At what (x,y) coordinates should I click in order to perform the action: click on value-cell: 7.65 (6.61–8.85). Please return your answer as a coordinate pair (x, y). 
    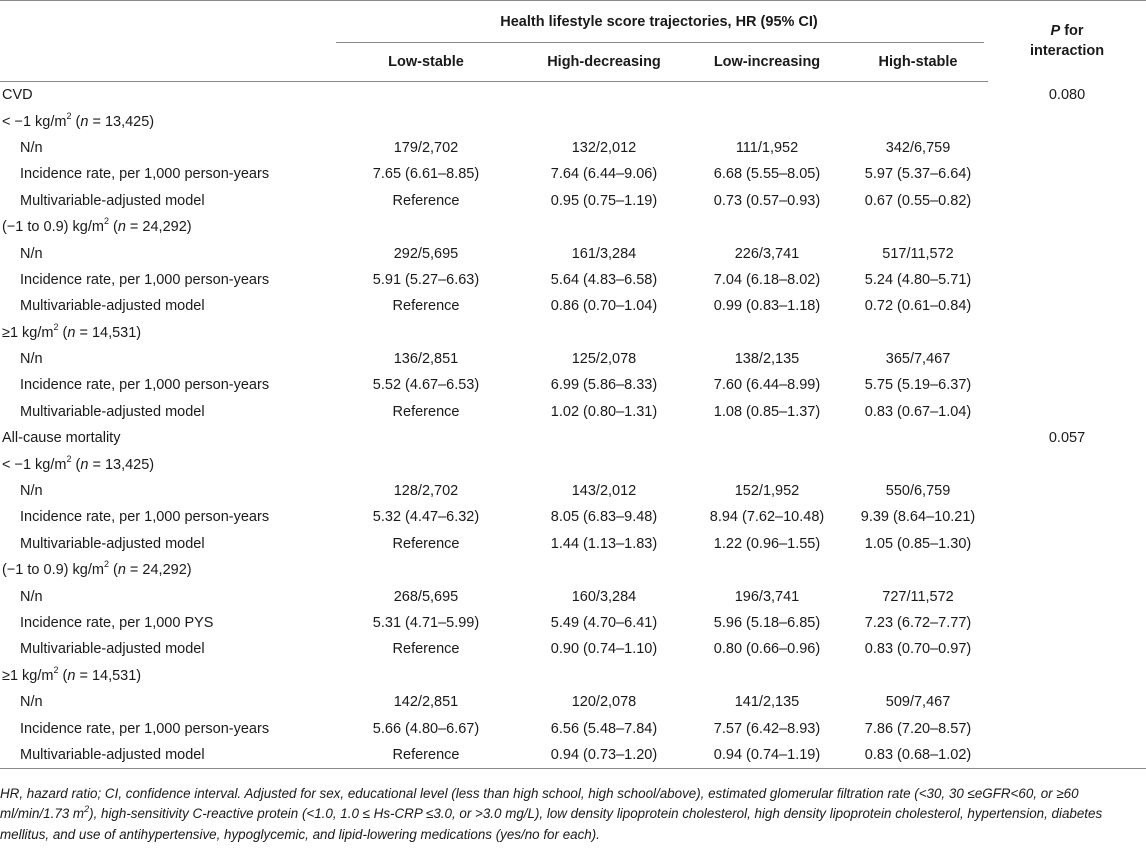
    Looking at the image, I should click on (426, 174).